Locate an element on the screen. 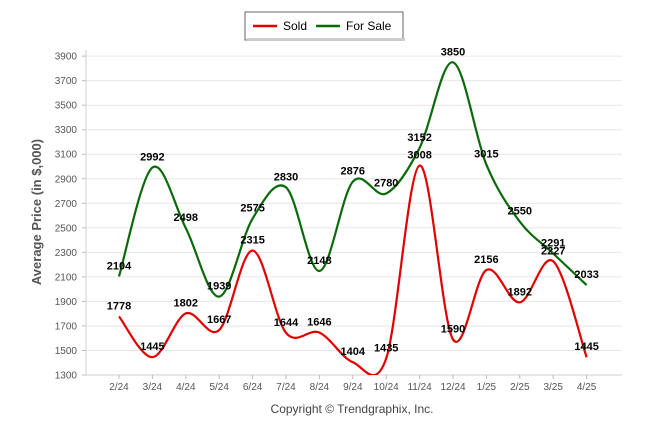  data-label-for-sale: 2148 is located at coordinates (319, 261).